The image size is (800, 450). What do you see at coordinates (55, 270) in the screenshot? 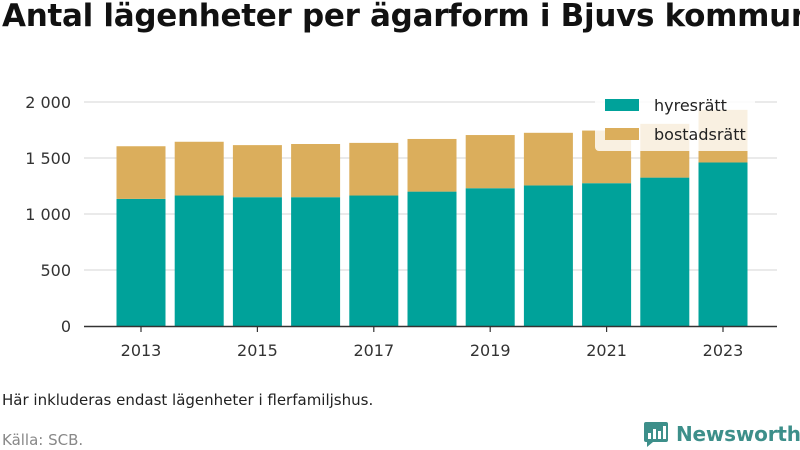
I see `y-tick-label: 500` at bounding box center [55, 270].